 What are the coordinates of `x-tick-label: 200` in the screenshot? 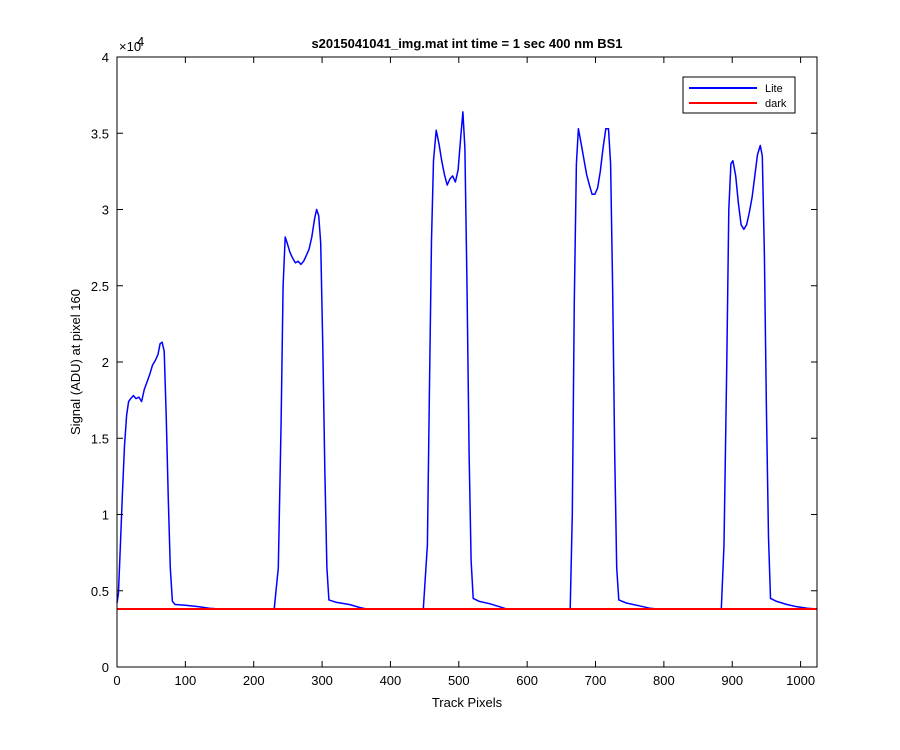 It's located at (254, 680).